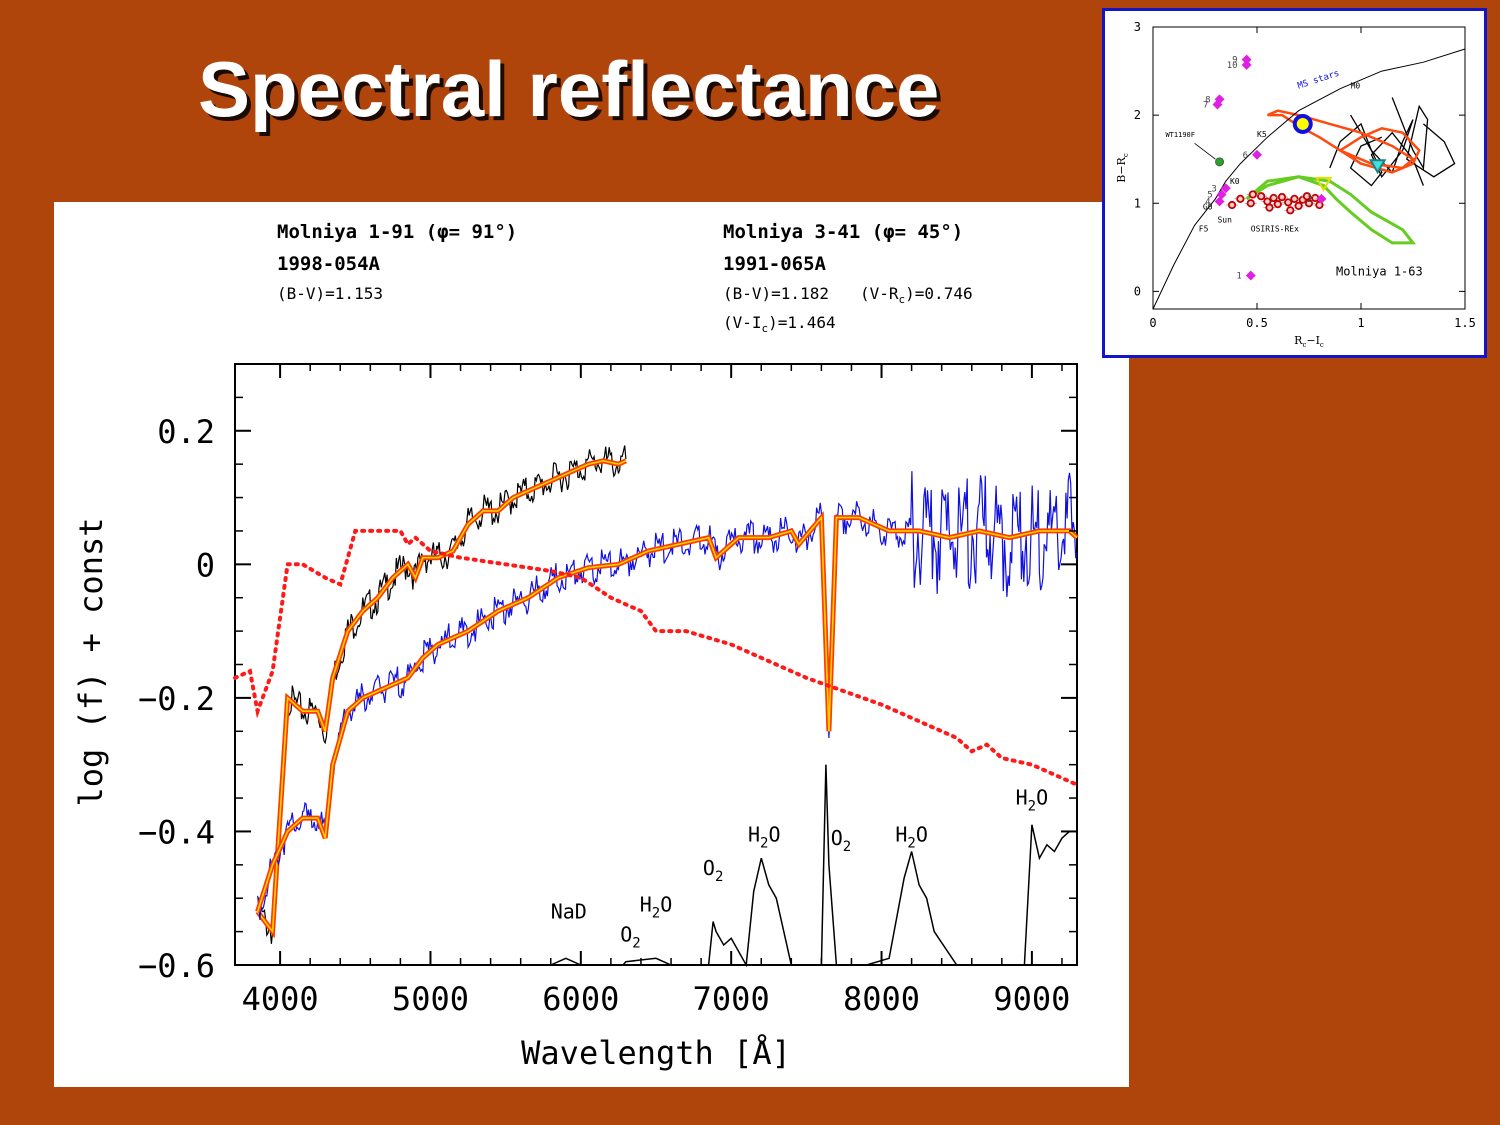 The height and width of the screenshot is (1125, 1500). Describe the element at coordinates (1204, 228) in the screenshot. I see `inset-label-f5: F5` at that location.